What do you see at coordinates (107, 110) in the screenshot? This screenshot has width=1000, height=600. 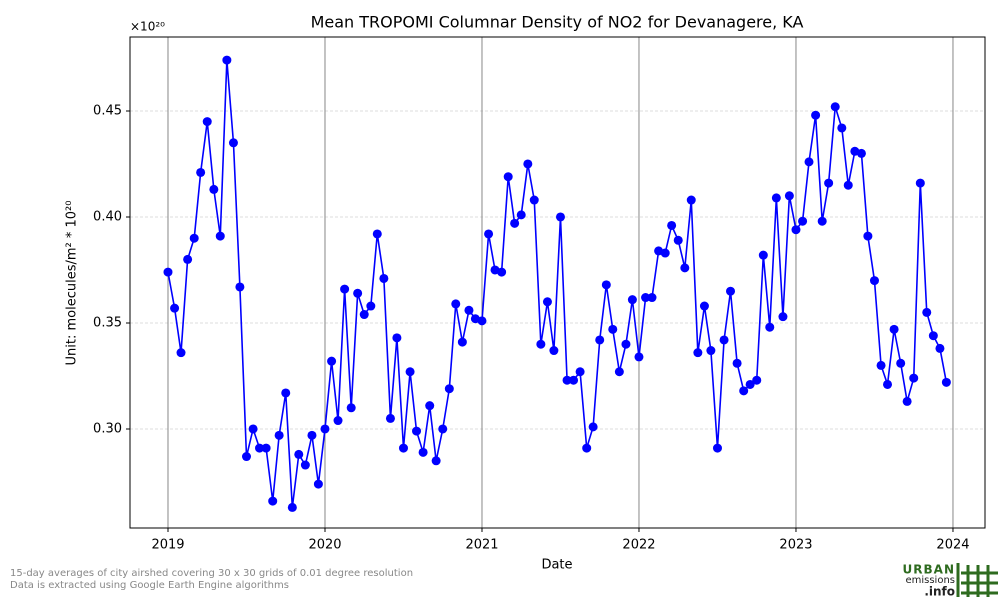 I see `y-tick-label: 0.45` at bounding box center [107, 110].